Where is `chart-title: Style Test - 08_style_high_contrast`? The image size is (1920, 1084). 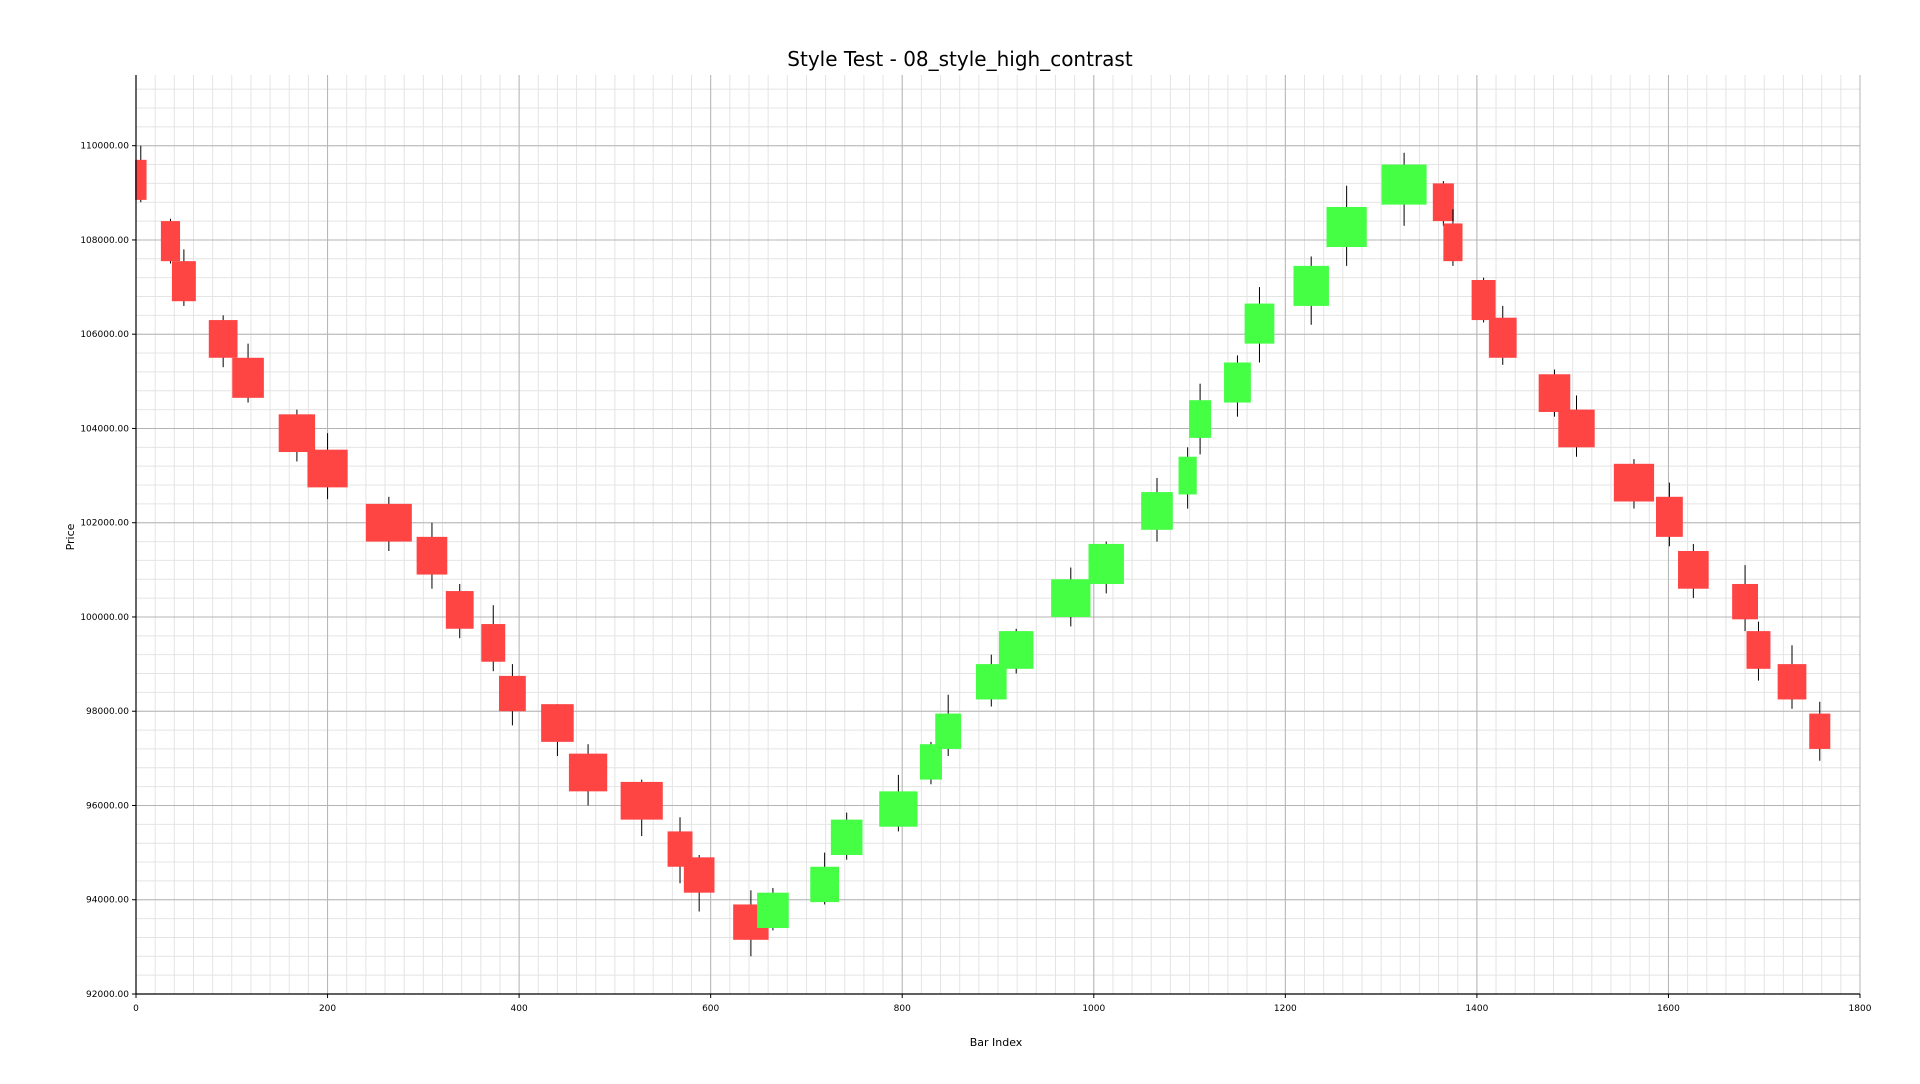 chart-title: Style Test - 08_style_high_contrast is located at coordinates (960, 59).